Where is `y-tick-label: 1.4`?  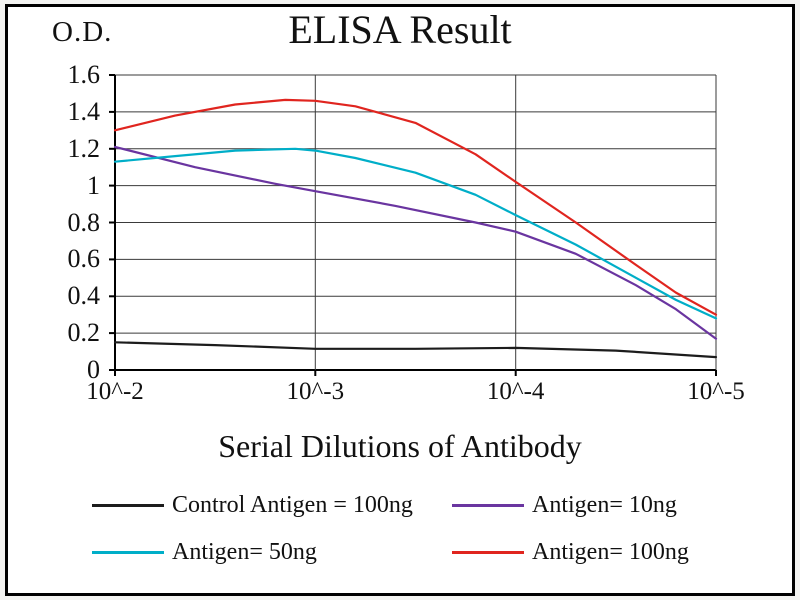
y-tick-label: 1.4 is located at coordinates (84, 111).